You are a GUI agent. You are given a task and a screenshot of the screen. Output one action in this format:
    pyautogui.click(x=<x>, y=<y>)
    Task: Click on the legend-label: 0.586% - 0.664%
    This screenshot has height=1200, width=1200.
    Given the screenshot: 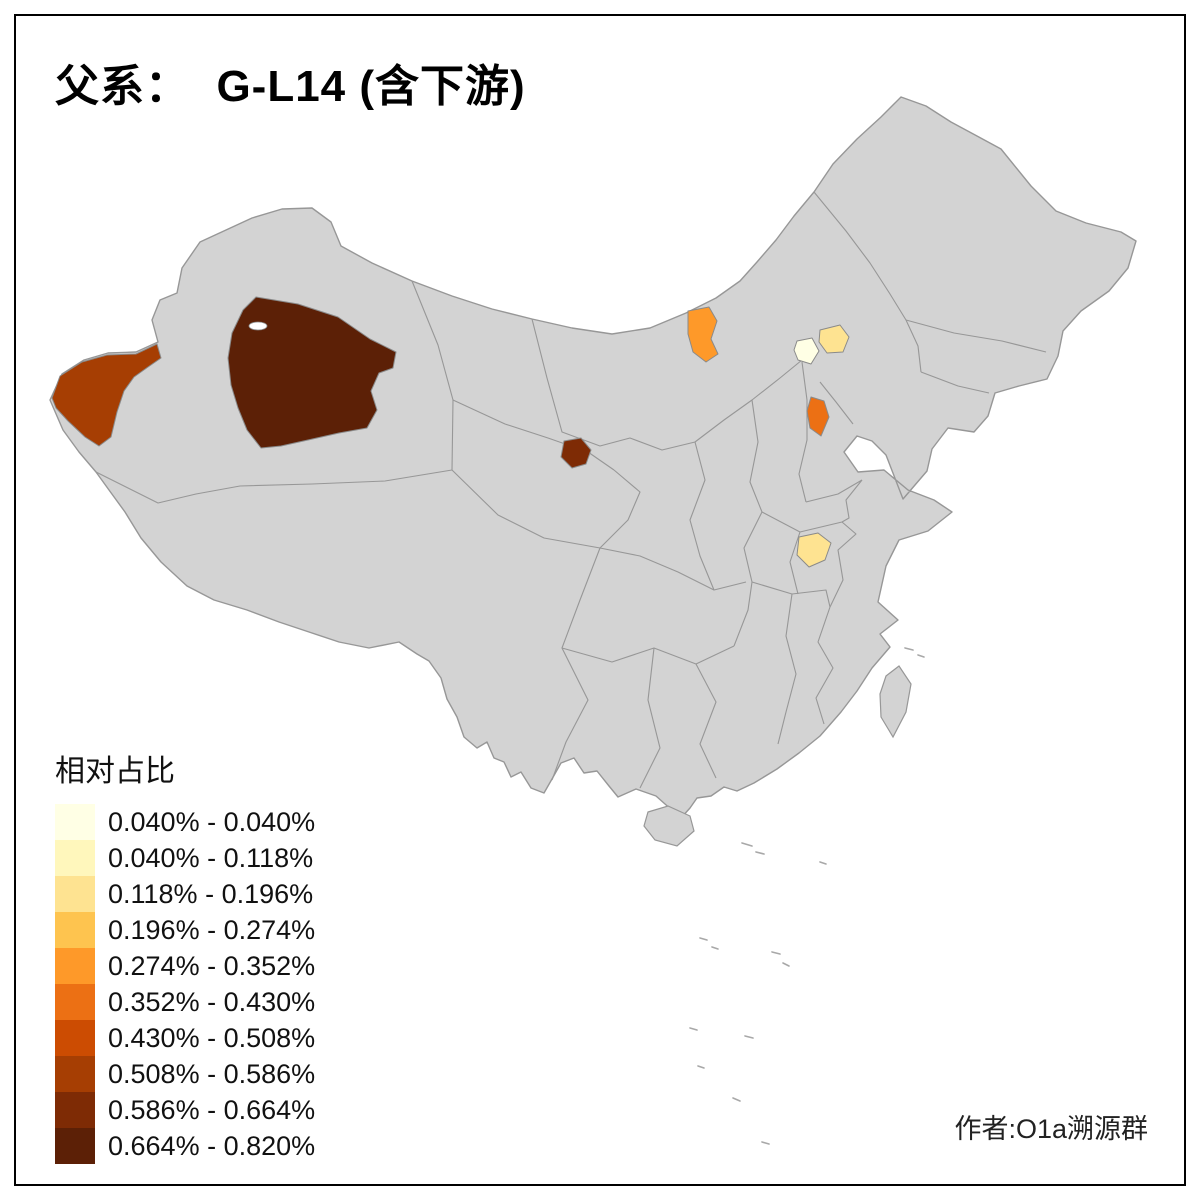 What is the action you would take?
    pyautogui.click(x=212, y=1109)
    